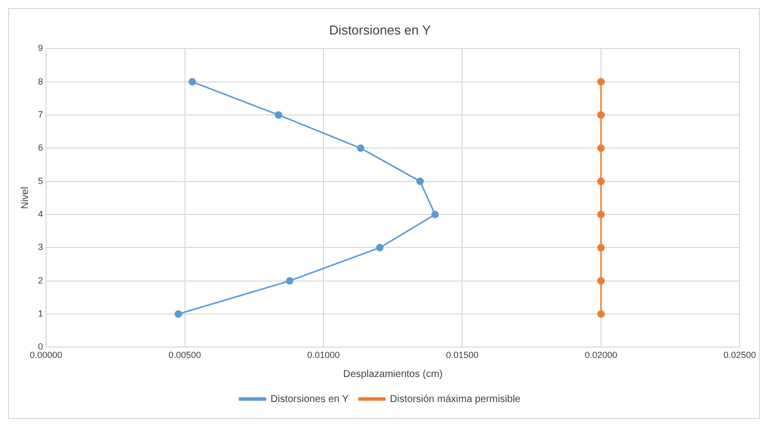  Describe the element at coordinates (46, 355) in the screenshot. I see `x-tick-label: 0.00000` at that location.